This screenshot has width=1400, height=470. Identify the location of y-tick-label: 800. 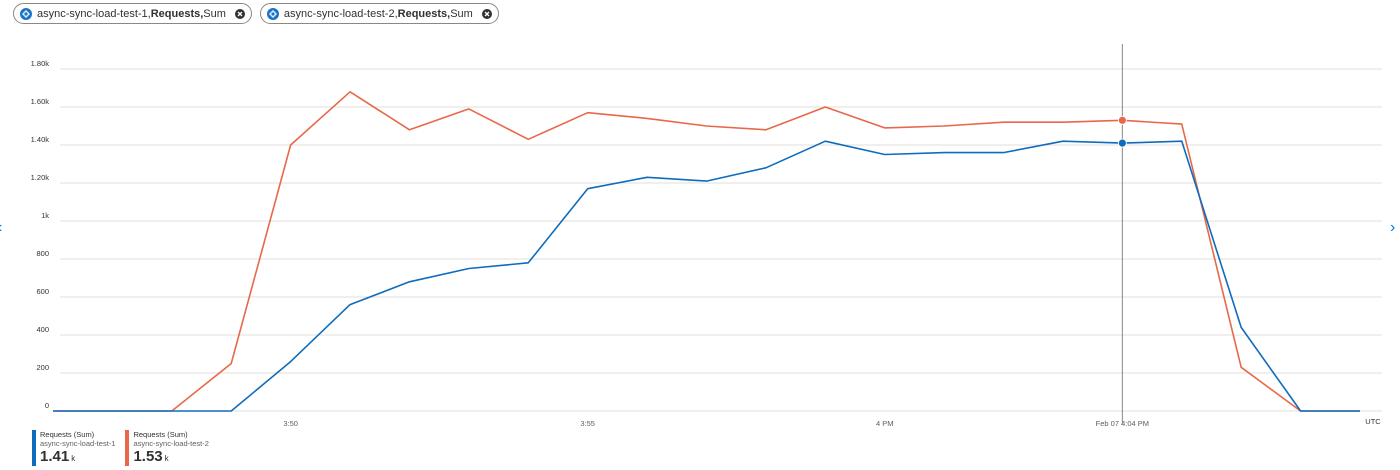
(42, 253).